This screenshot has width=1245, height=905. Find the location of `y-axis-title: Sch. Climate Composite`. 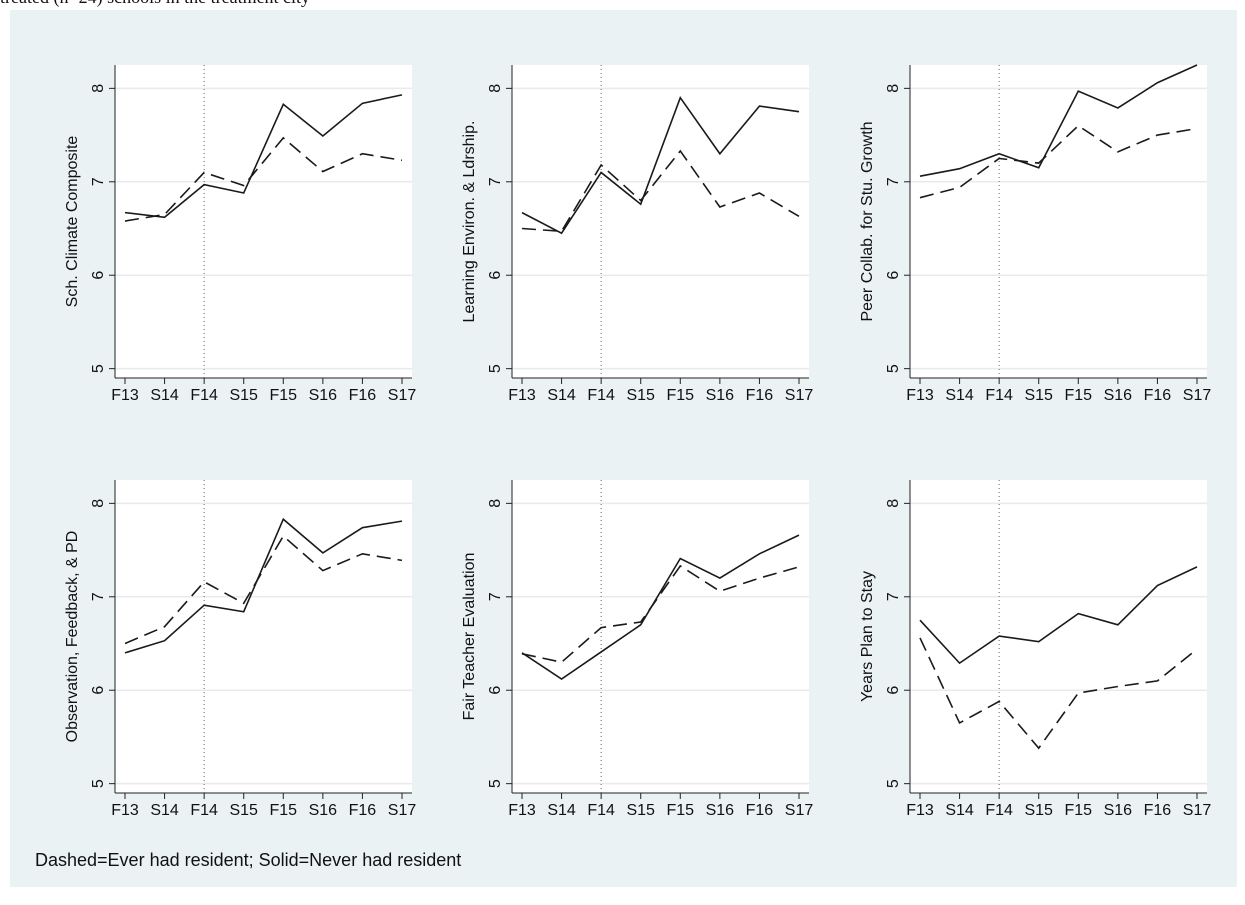

y-axis-title: Sch. Climate Composite is located at coordinates (72, 222).